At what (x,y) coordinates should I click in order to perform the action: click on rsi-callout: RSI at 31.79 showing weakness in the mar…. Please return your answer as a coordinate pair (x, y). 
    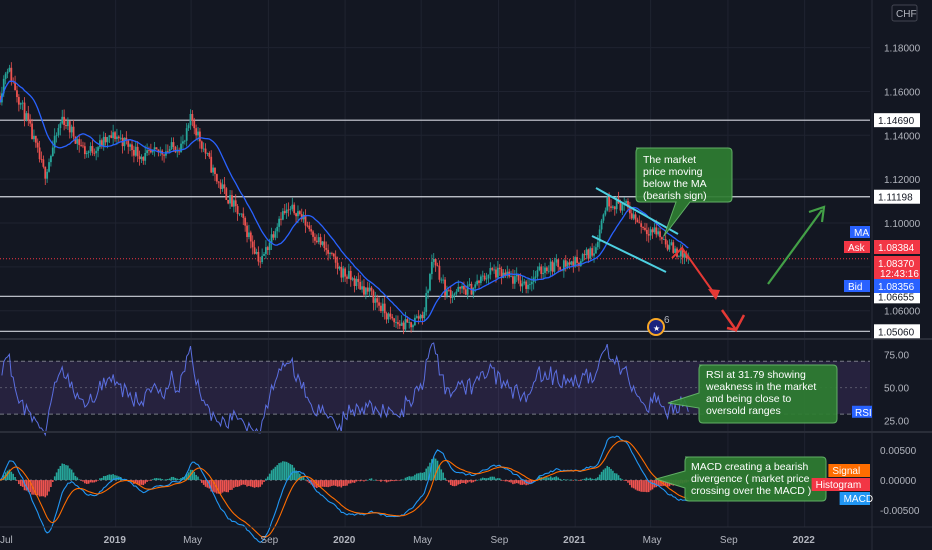
    Looking at the image, I should click on (752, 394).